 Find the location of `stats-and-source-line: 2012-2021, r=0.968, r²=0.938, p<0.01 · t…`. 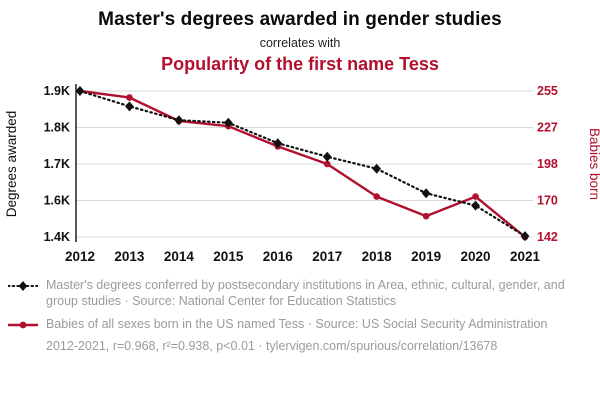

stats-and-source-line: 2012-2021, r=0.968, r²=0.938, p<0.01 · t… is located at coordinates (272, 346).